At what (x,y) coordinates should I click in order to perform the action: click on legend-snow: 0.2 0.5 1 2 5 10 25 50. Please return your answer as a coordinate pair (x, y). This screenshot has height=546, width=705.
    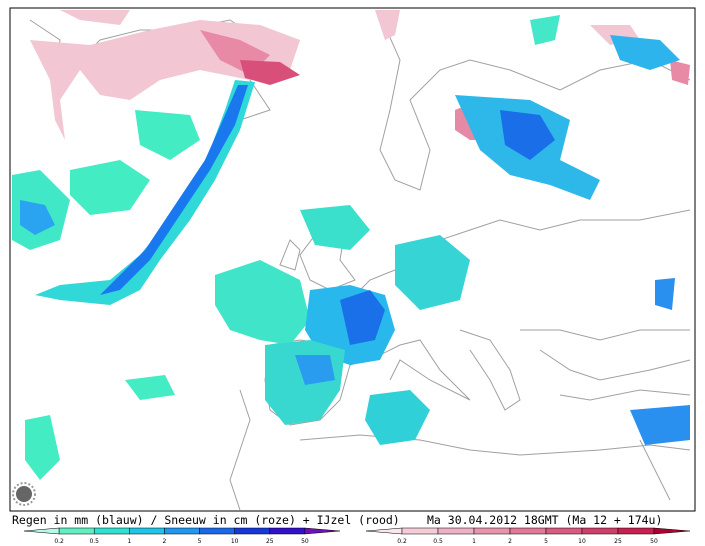
    Looking at the image, I should click on (528, 536).